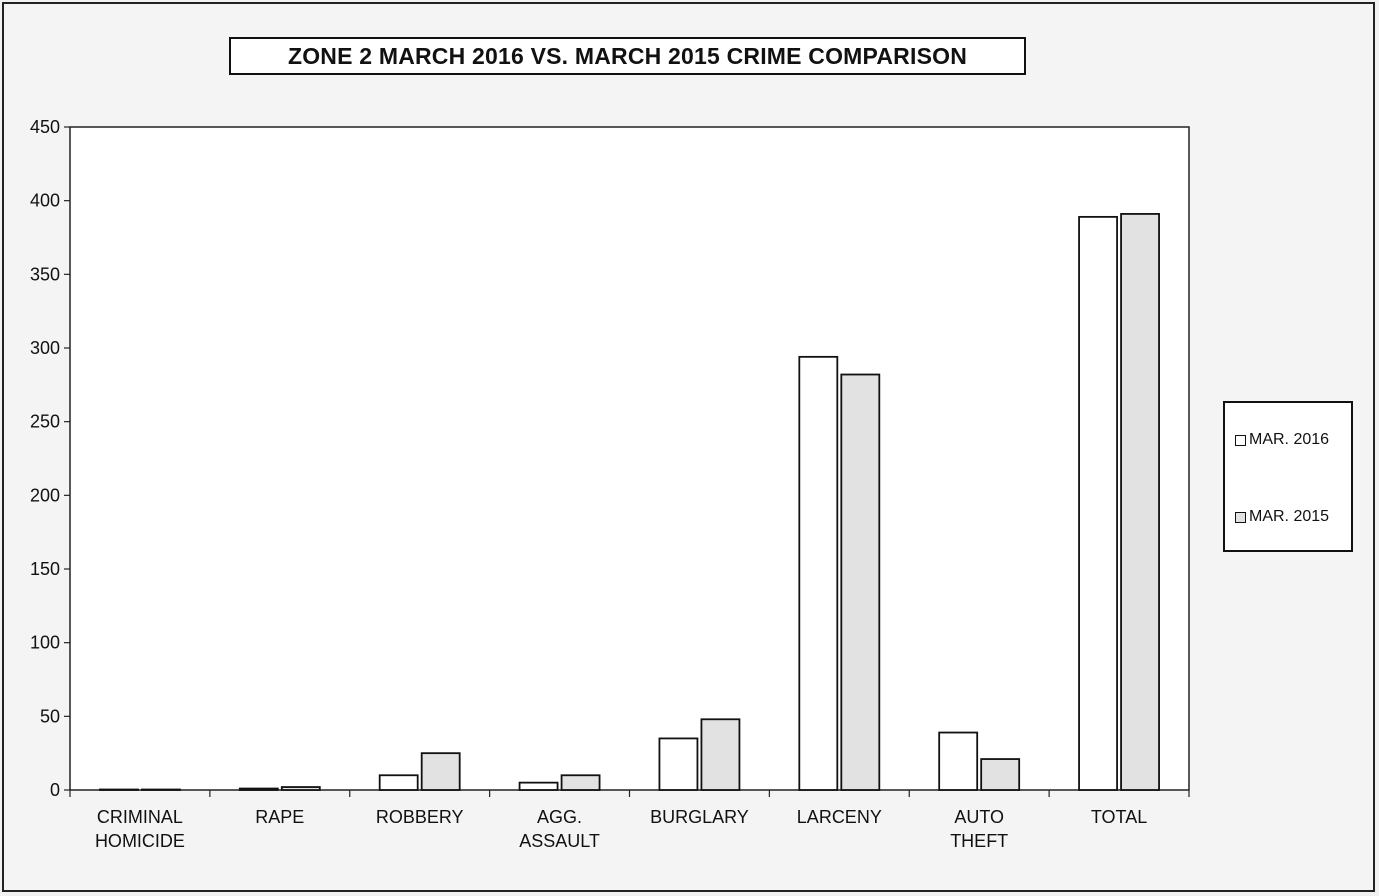  Describe the element at coordinates (45, 569) in the screenshot. I see `y-tick-label: 150` at that location.